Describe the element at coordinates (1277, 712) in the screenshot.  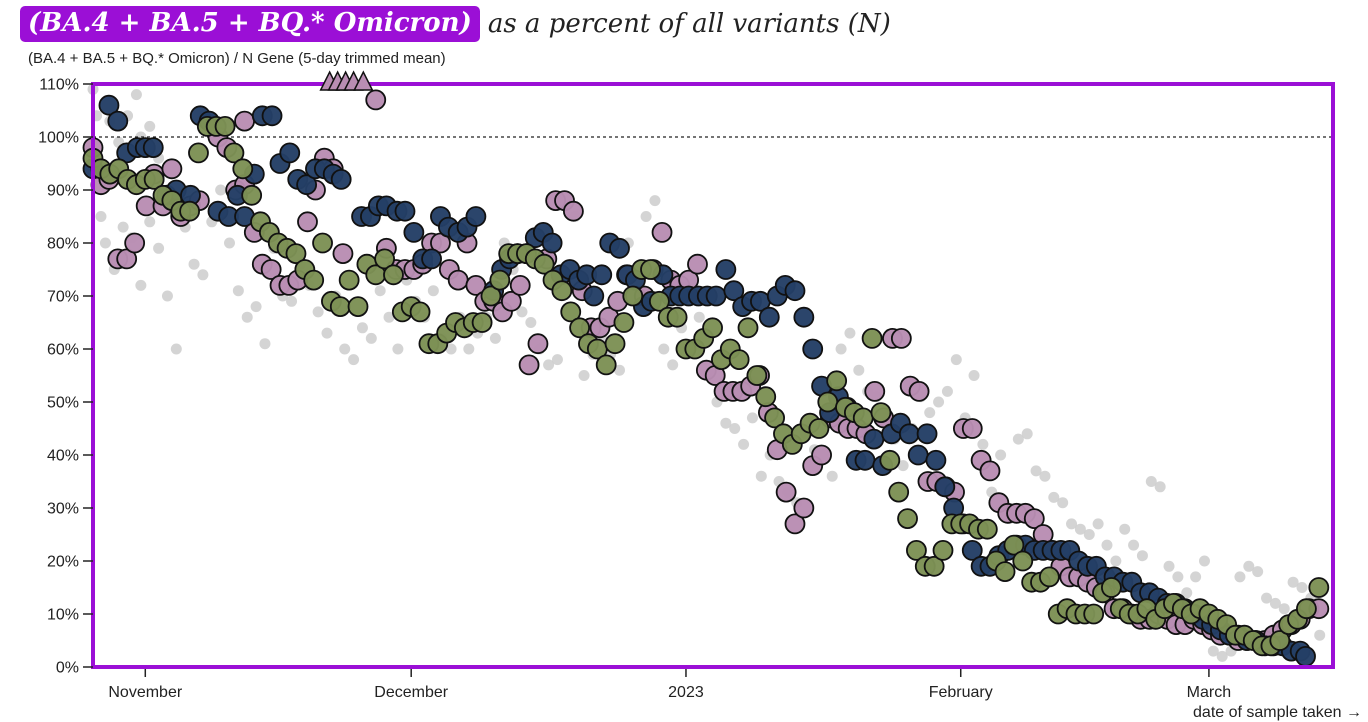
I see `x-axis-title: date of sample taken →` at that location.